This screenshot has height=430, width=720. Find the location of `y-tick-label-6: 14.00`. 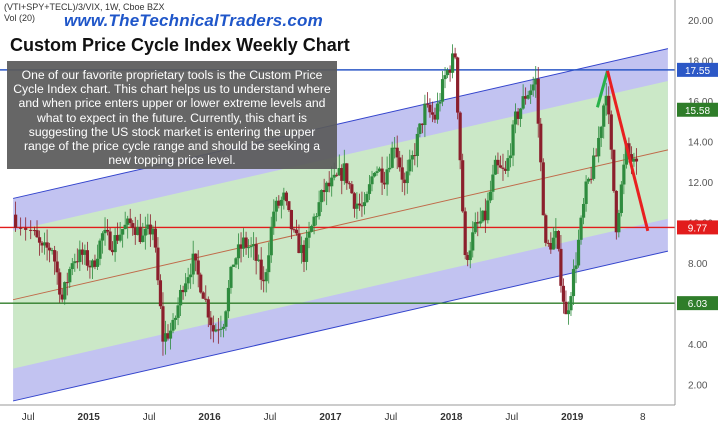

y-tick-label-6: 14.00 is located at coordinates (700, 142).